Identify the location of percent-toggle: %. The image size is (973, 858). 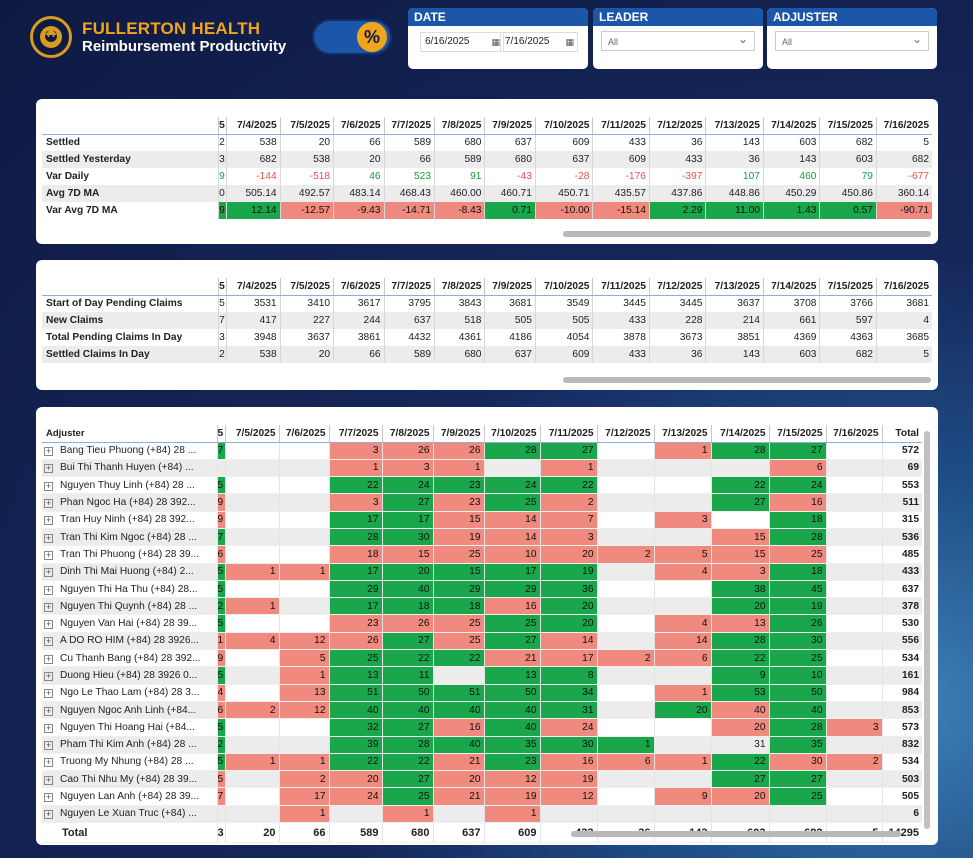
(352, 37).